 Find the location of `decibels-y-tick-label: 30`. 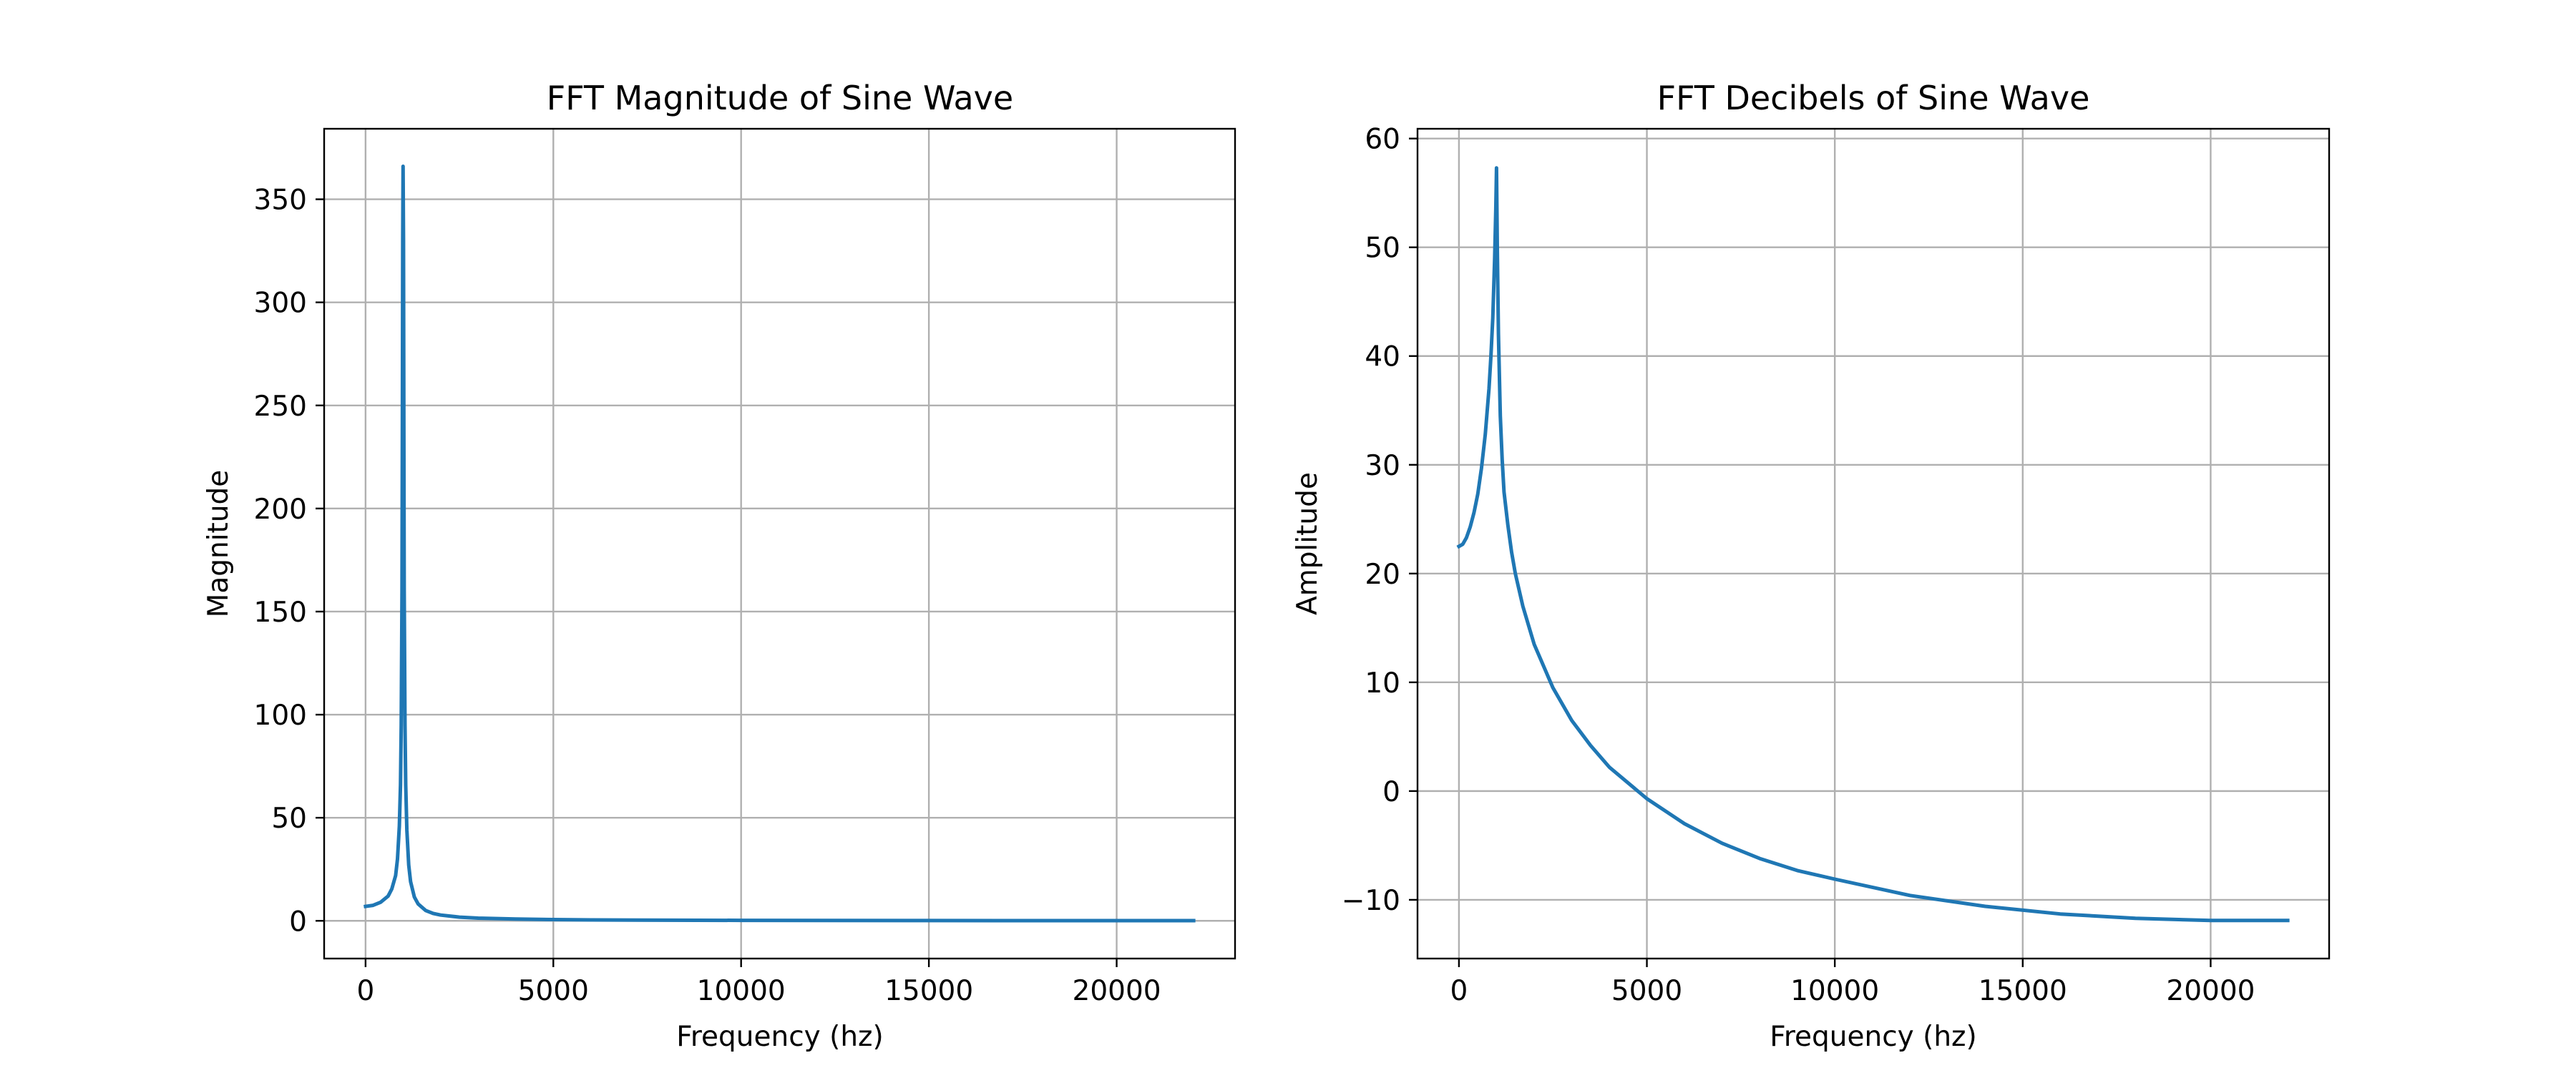

decibels-y-tick-label: 30 is located at coordinates (1382, 466).